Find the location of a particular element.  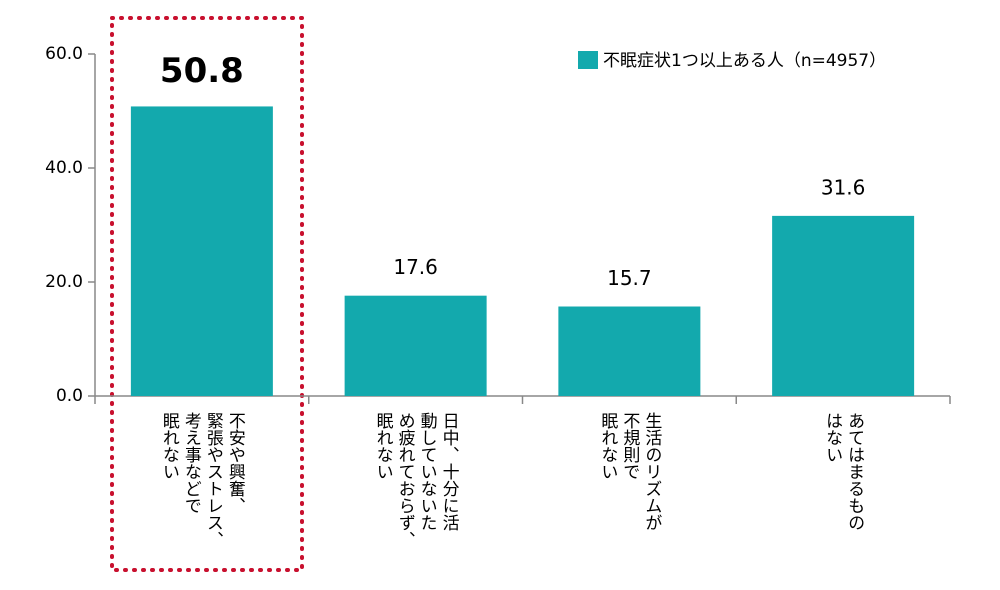

y-tick-label: 20.0 is located at coordinates (64, 282).